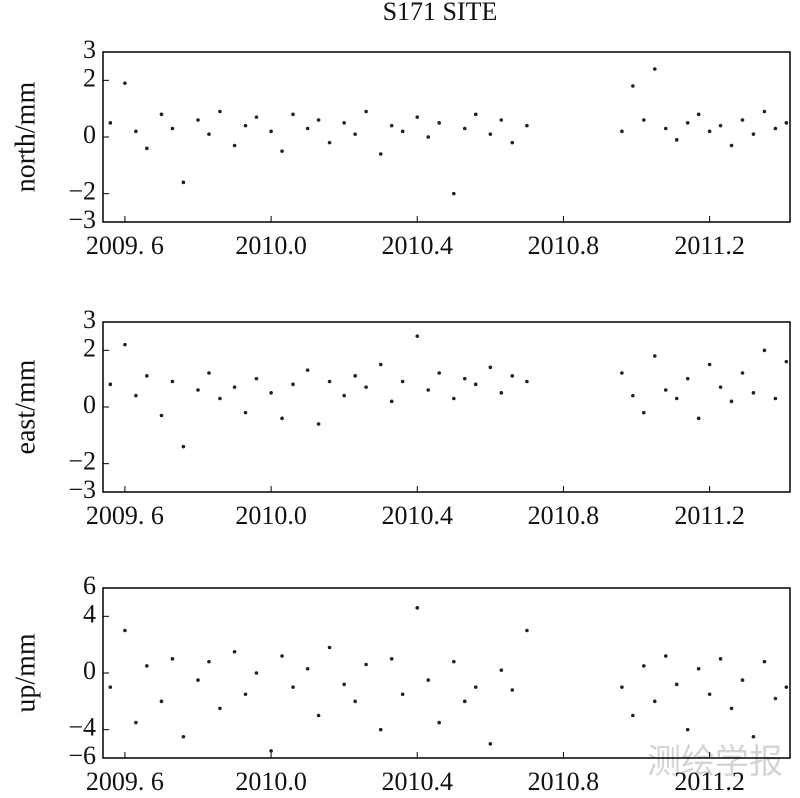 This screenshot has height=798, width=800. What do you see at coordinates (89, 77) in the screenshot?
I see `y-tick-label: 2` at bounding box center [89, 77].